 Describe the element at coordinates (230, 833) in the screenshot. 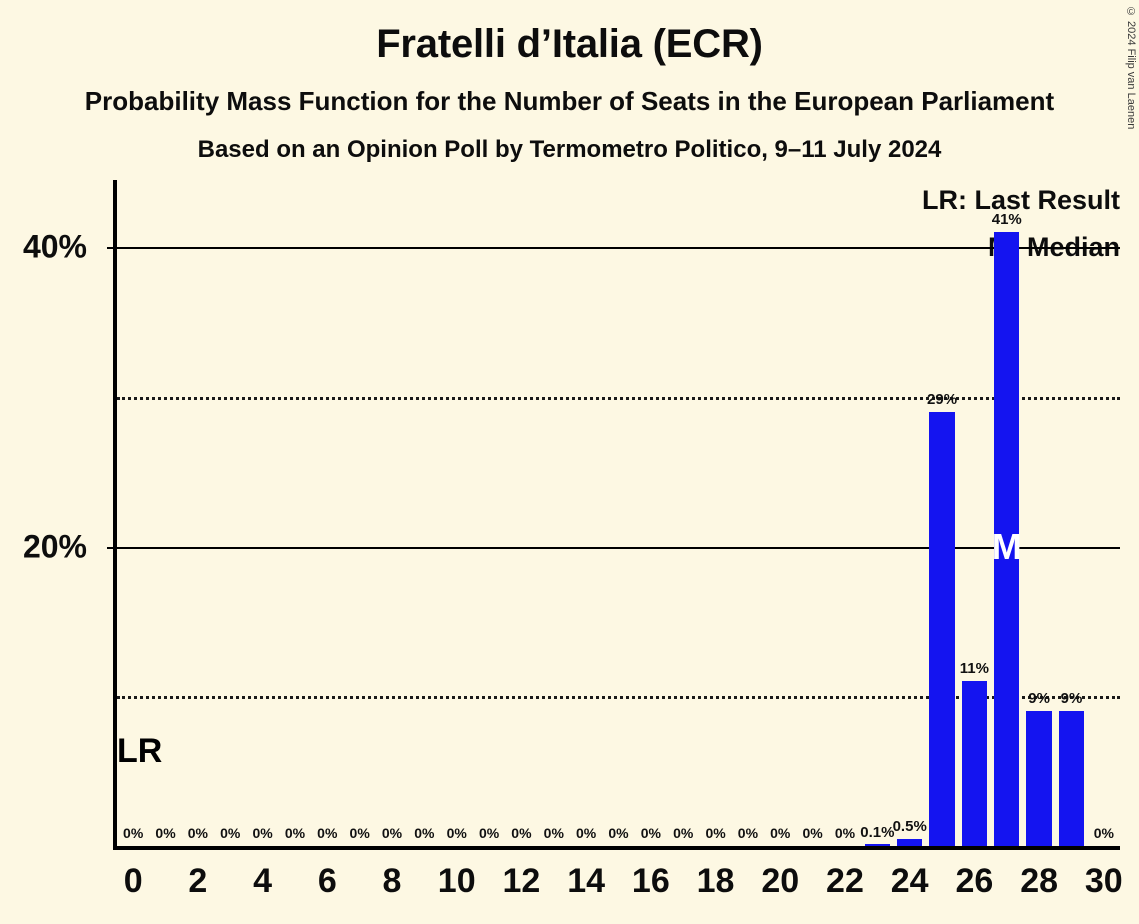

I see `bar-value-label-seat-3: 0%` at that location.